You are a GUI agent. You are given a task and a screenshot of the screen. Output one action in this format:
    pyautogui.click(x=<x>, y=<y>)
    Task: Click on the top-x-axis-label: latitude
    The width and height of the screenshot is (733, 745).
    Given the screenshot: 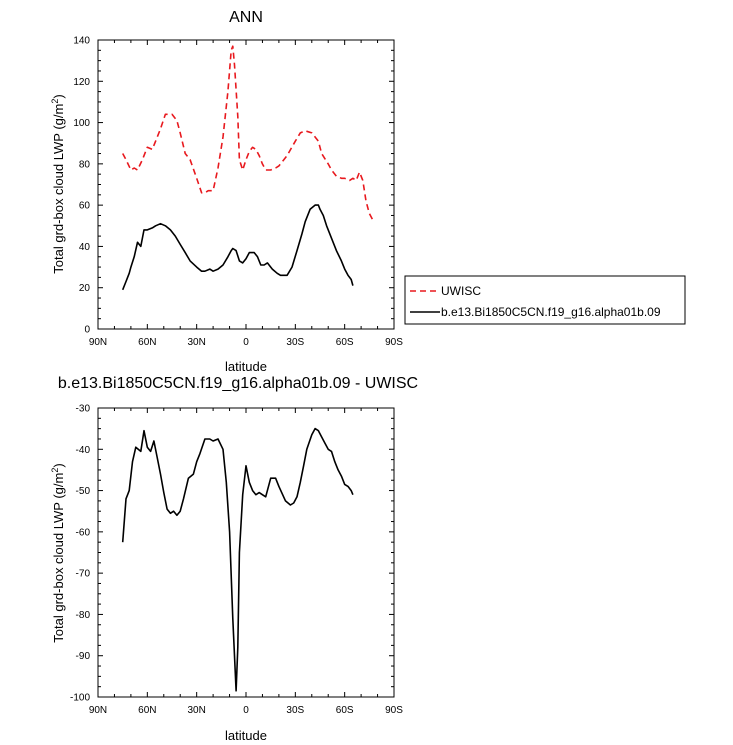 What is the action you would take?
    pyautogui.click(x=246, y=366)
    